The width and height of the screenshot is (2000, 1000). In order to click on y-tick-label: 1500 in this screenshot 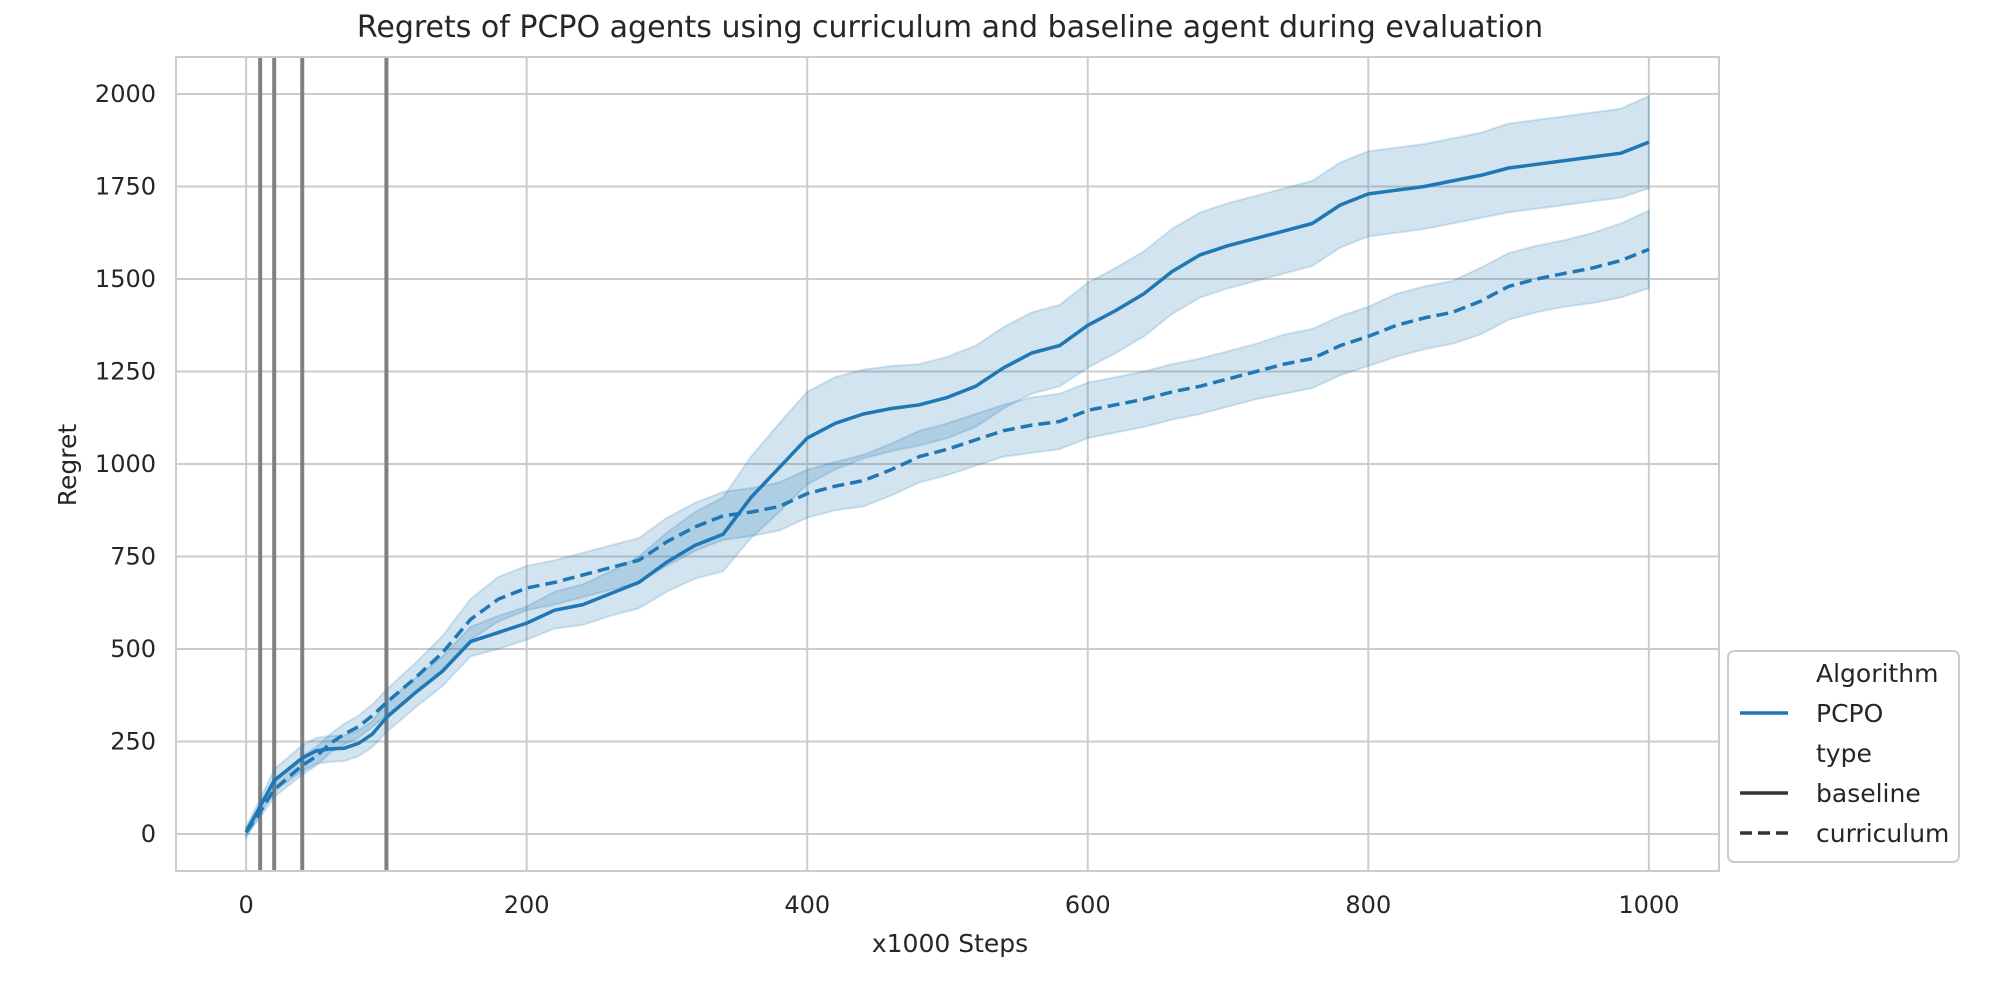, I will do `click(125, 279)`.